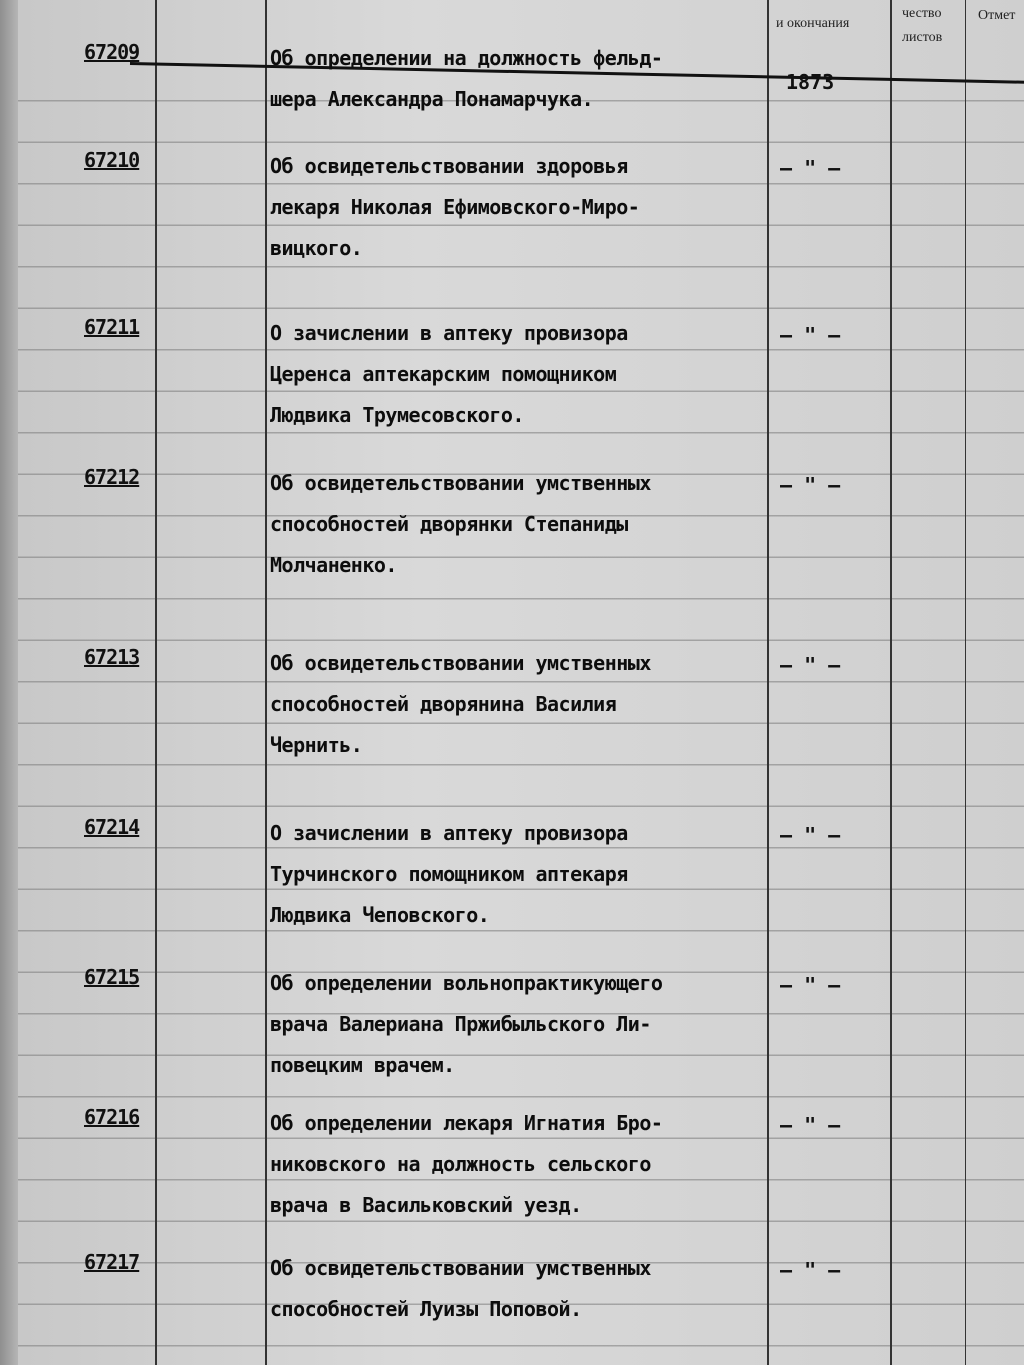 This screenshot has width=1024, height=1365. What do you see at coordinates (112, 977) in the screenshot?
I see `entry-number: 67215` at bounding box center [112, 977].